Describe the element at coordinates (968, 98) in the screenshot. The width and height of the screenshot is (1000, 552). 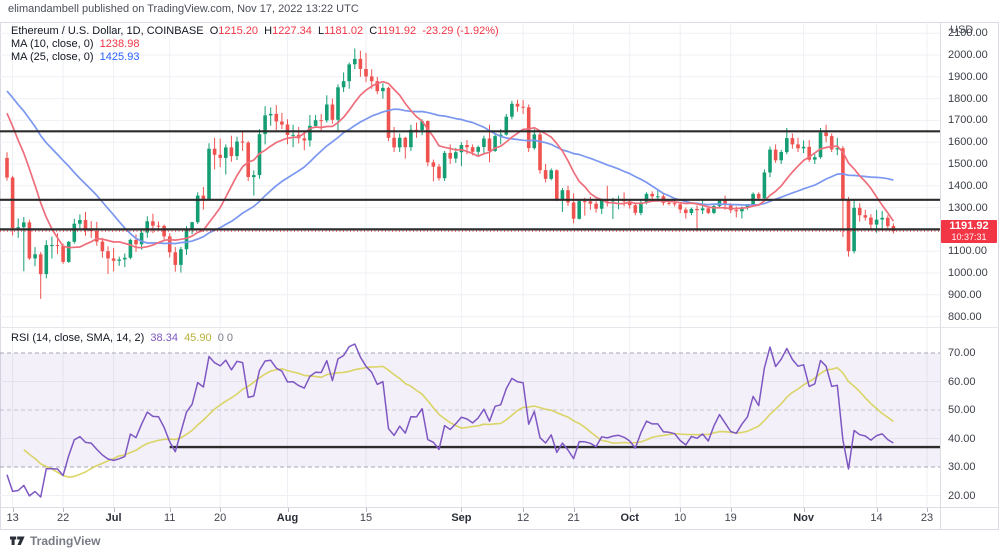
I see `price-axis-label: 1800.00` at that location.